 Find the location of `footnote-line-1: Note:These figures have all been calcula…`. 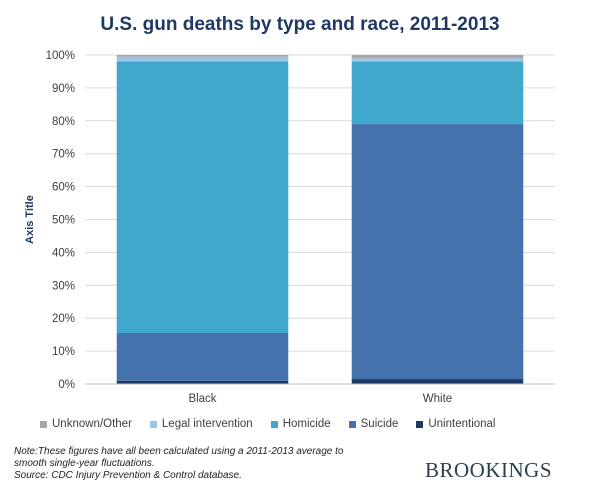

footnote-line-1: Note:These figures have all been calcula… is located at coordinates (179, 451).